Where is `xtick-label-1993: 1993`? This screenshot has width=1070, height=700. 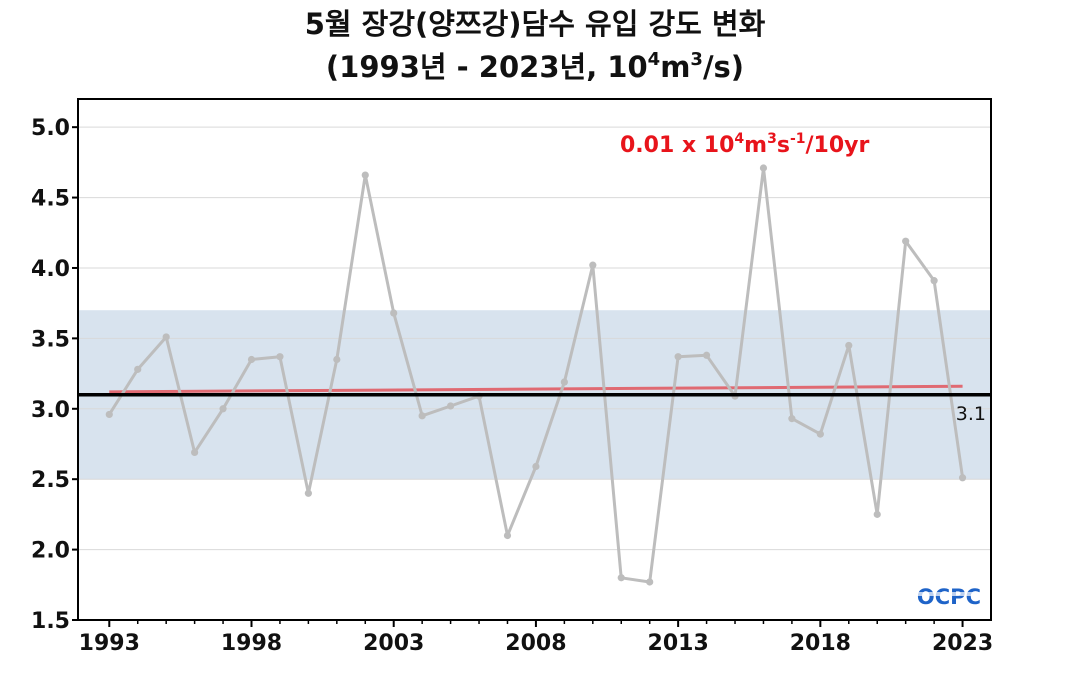 xtick-label-1993: 1993 is located at coordinates (109, 643).